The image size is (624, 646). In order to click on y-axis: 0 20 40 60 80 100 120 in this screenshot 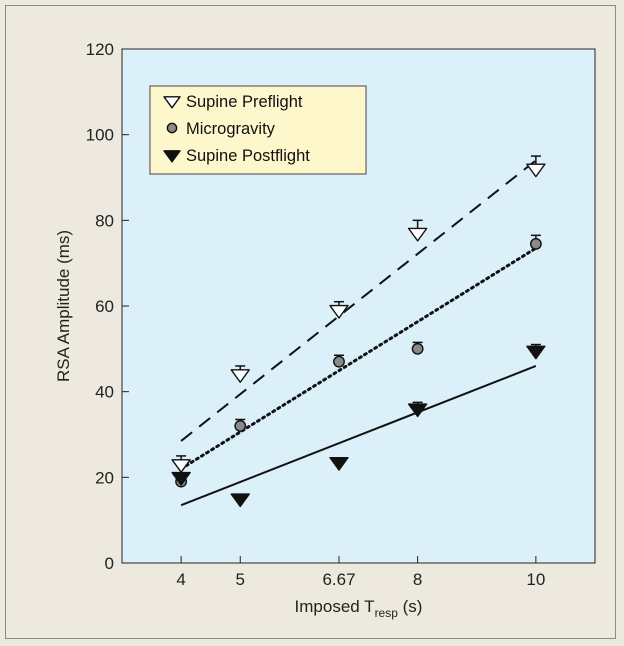, I will do `click(107, 306)`.